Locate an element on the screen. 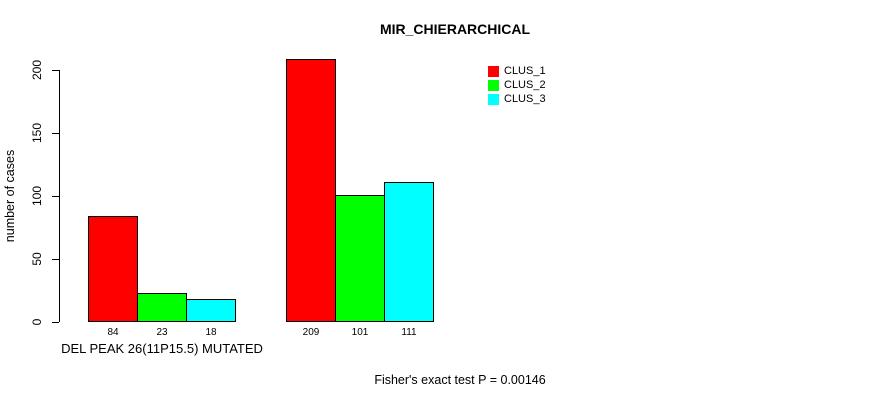 The width and height of the screenshot is (890, 400). bar-value-label: 111 is located at coordinates (409, 332).